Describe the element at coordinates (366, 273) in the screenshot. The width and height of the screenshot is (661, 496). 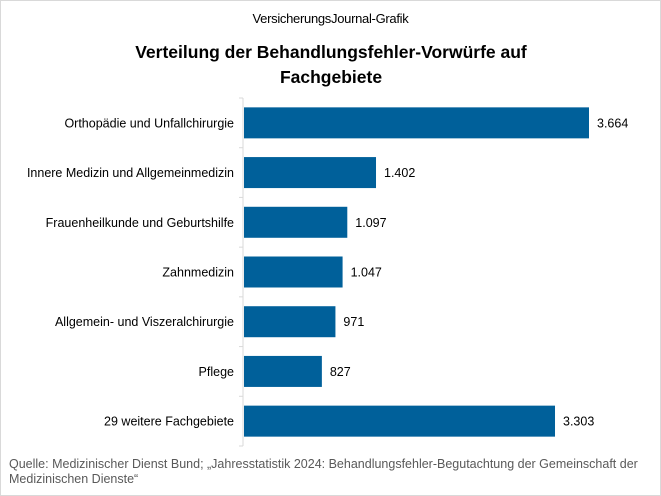
I see `data-label: 1.047` at that location.